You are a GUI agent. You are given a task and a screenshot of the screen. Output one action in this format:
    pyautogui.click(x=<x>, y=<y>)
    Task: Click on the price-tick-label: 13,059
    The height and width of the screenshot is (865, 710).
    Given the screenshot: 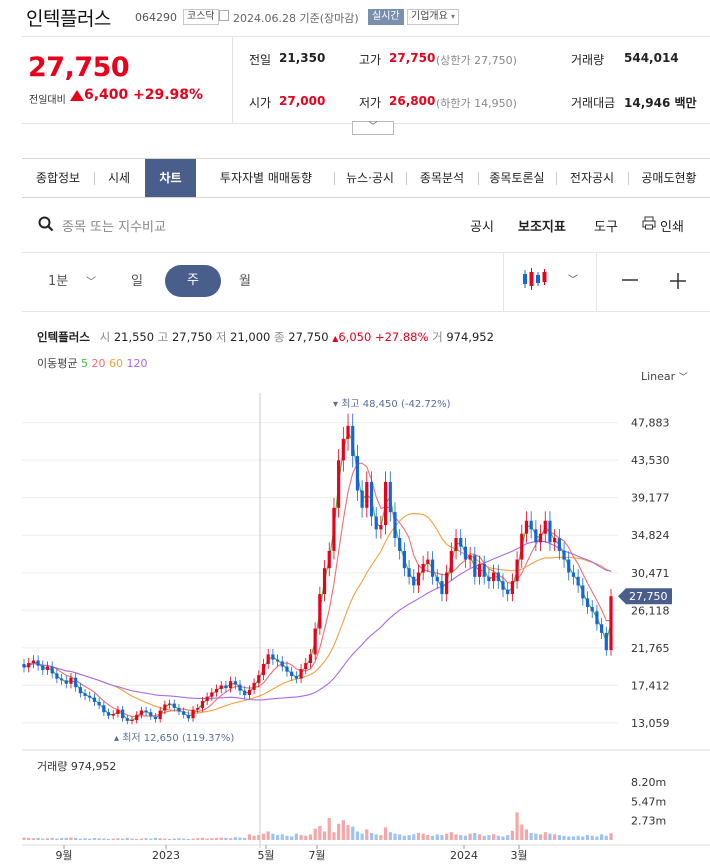 What is the action you would take?
    pyautogui.click(x=650, y=723)
    